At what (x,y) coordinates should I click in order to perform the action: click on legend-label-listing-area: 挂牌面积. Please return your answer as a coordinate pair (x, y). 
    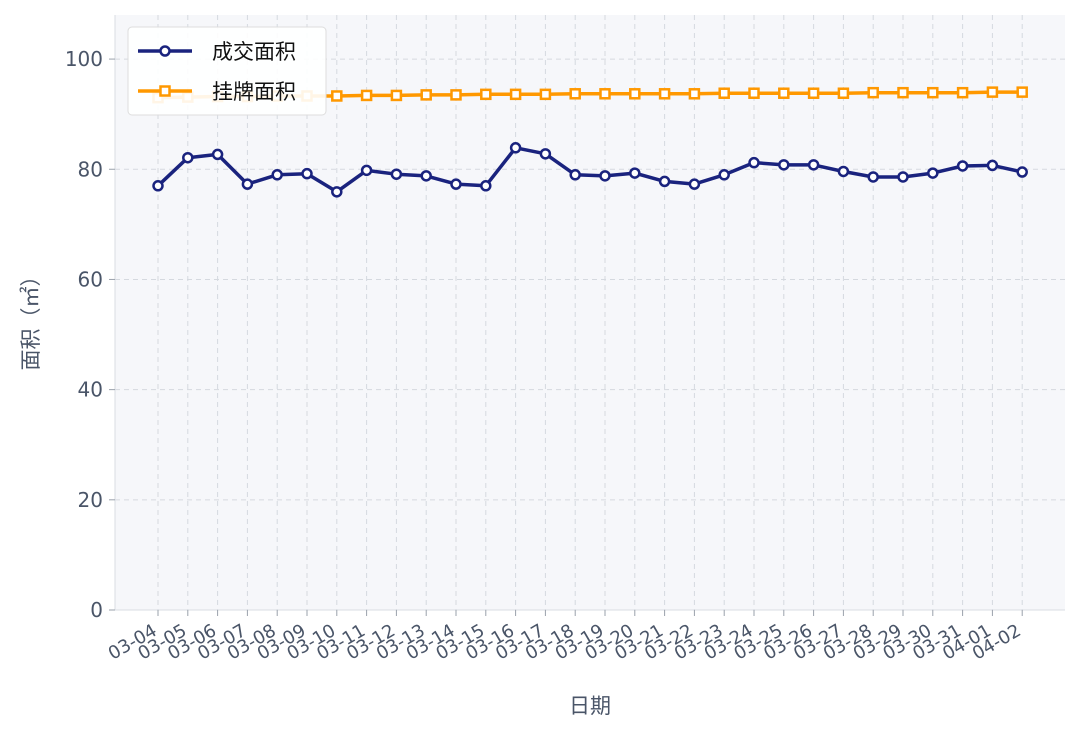
    Looking at the image, I should click on (254, 92).